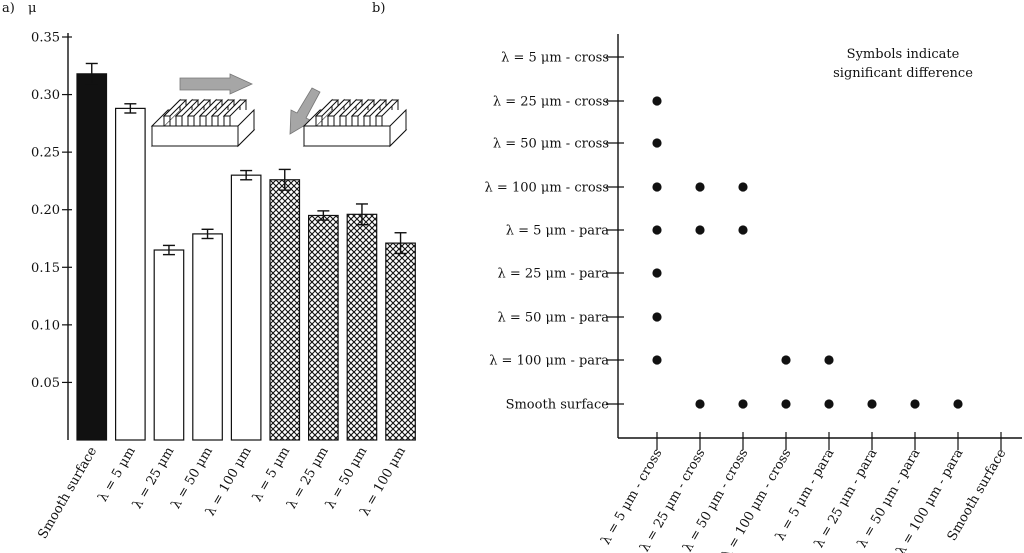 The image size is (1024, 553). What do you see at coordinates (903, 54) in the screenshot?
I see `significance-note-line1: Symbols indicate` at bounding box center [903, 54].